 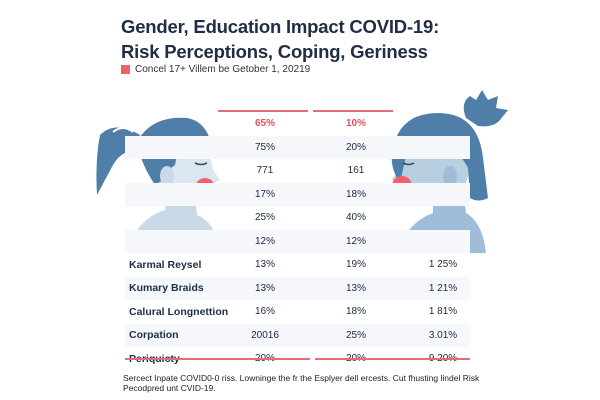 I want to click on subtitle-text: Concel 17+ Villem be Getober 1, 20219, so click(x=223, y=69).